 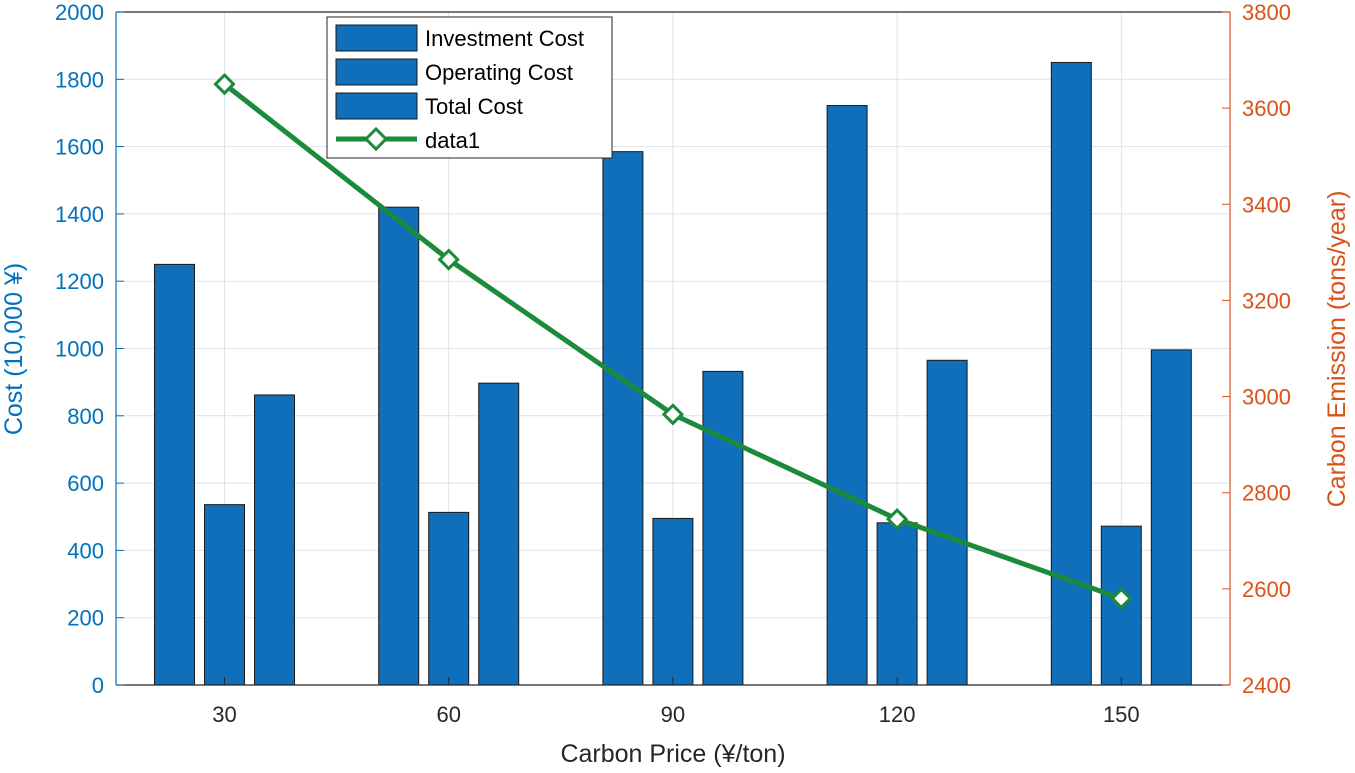 I want to click on tick-label-left: 1000, so click(x=79, y=349).